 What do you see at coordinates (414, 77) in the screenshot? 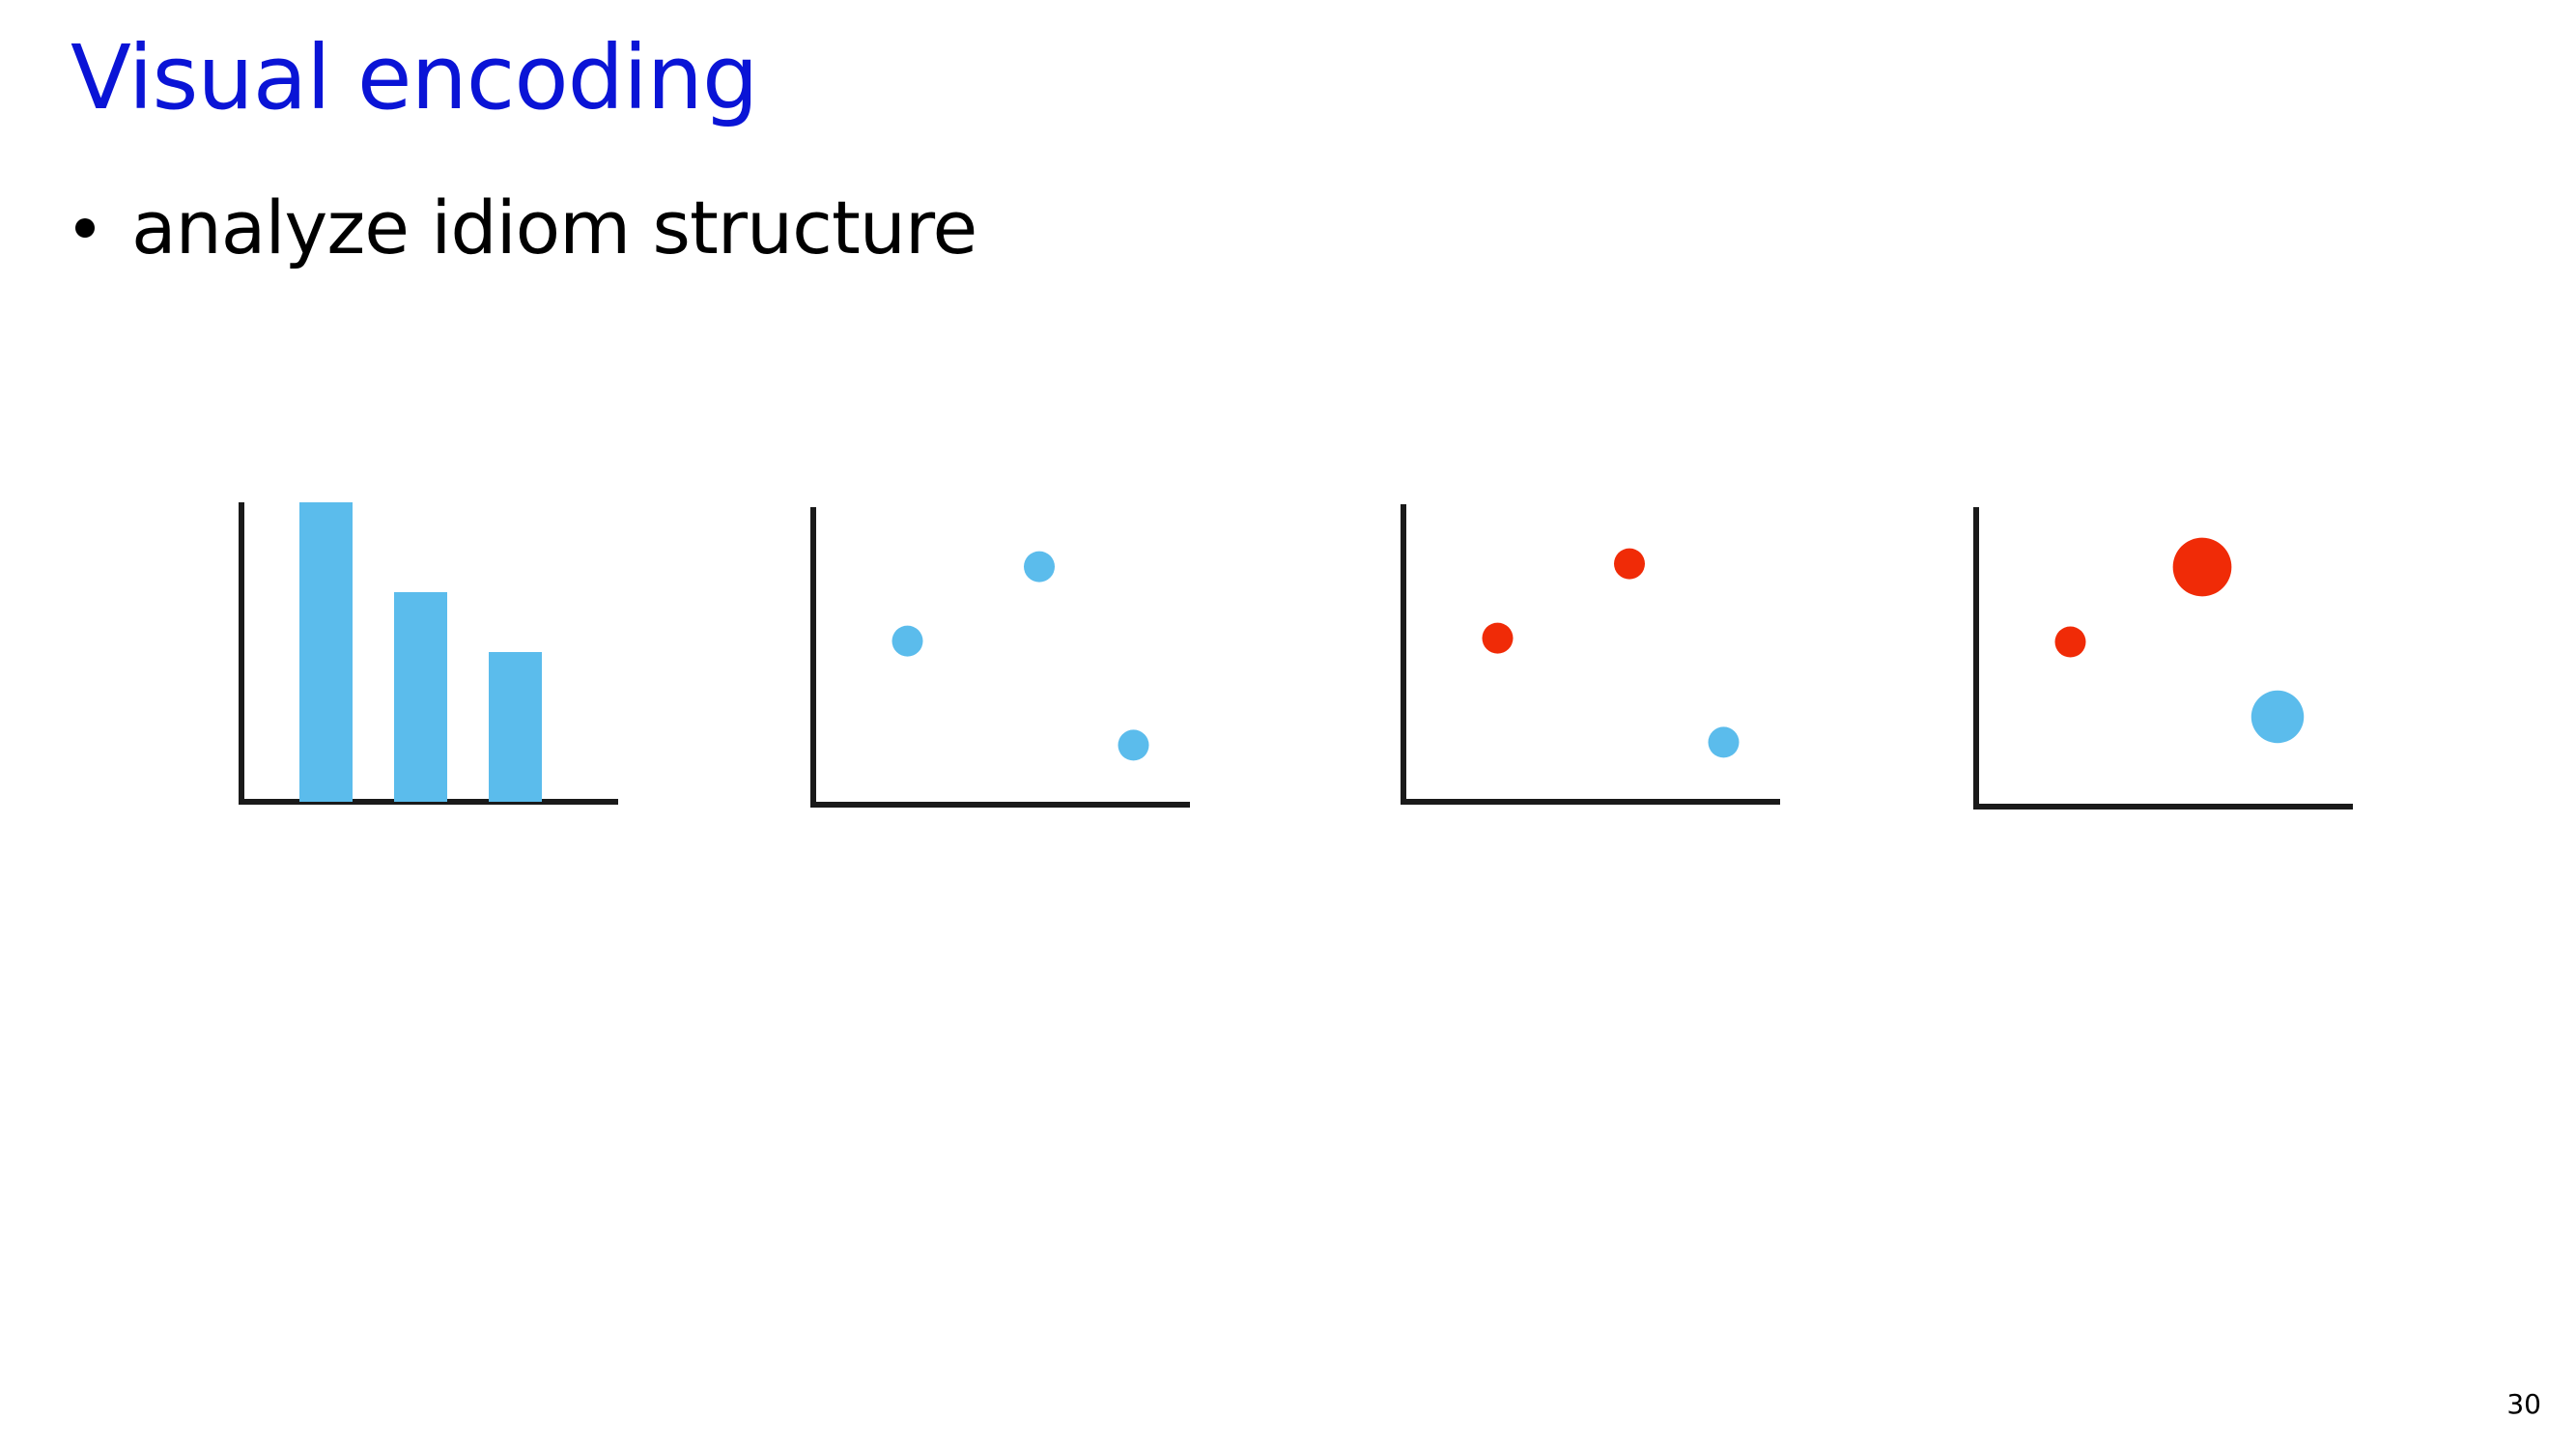
I see `slide-title: Visual encoding` at bounding box center [414, 77].